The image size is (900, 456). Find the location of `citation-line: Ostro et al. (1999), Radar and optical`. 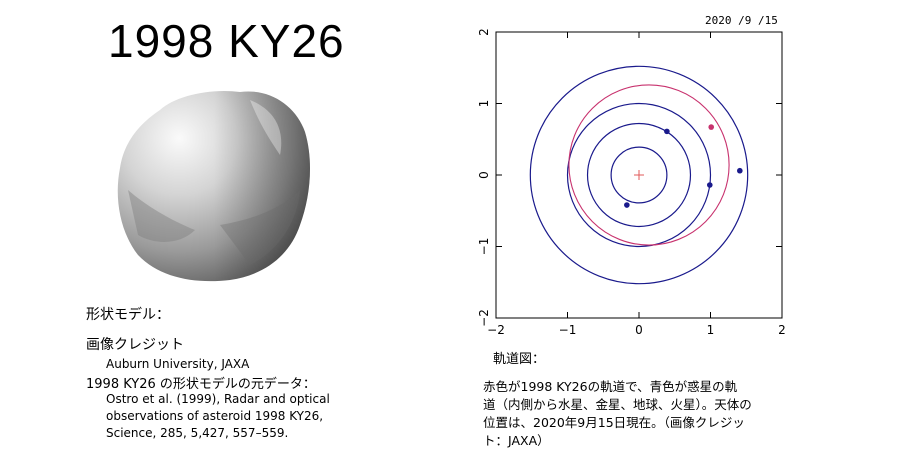

citation-line: Ostro et al. (1999), Radar and optical is located at coordinates (218, 399).